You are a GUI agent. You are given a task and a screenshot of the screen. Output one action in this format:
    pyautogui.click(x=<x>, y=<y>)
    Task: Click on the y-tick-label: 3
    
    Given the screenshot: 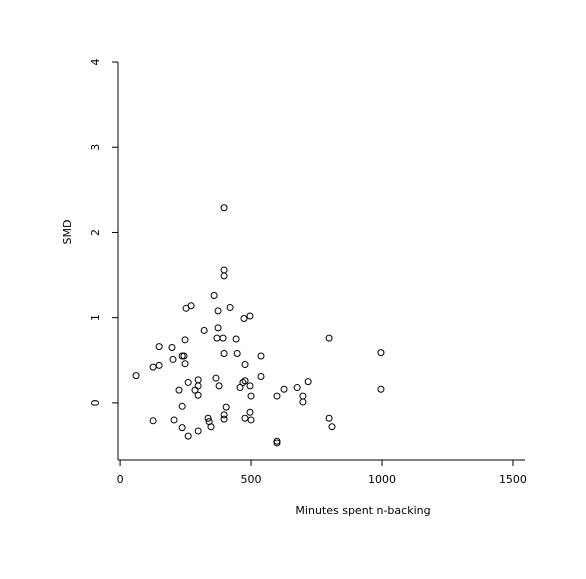 What is the action you would take?
    pyautogui.click(x=95, y=147)
    